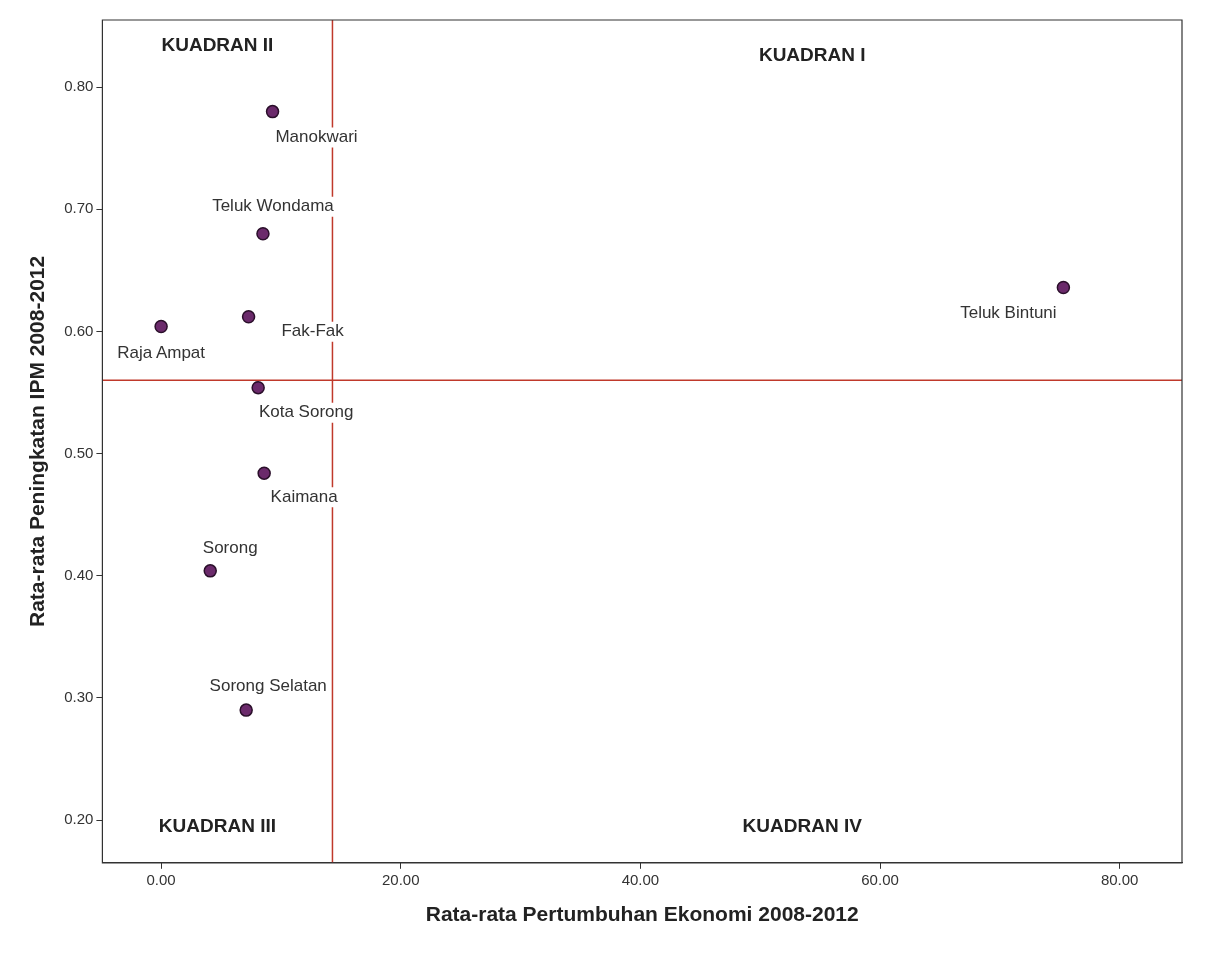 This screenshot has width=1208, height=961. What do you see at coordinates (812, 55) in the screenshot?
I see `annotation: KUADRAN I` at bounding box center [812, 55].